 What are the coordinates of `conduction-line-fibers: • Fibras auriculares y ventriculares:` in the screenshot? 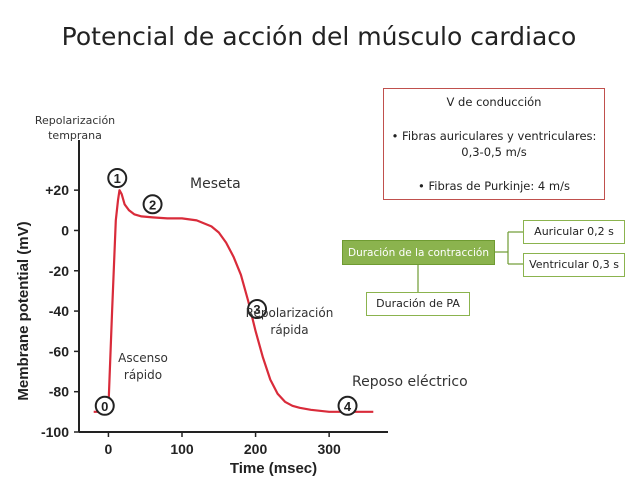 It's located at (494, 136).